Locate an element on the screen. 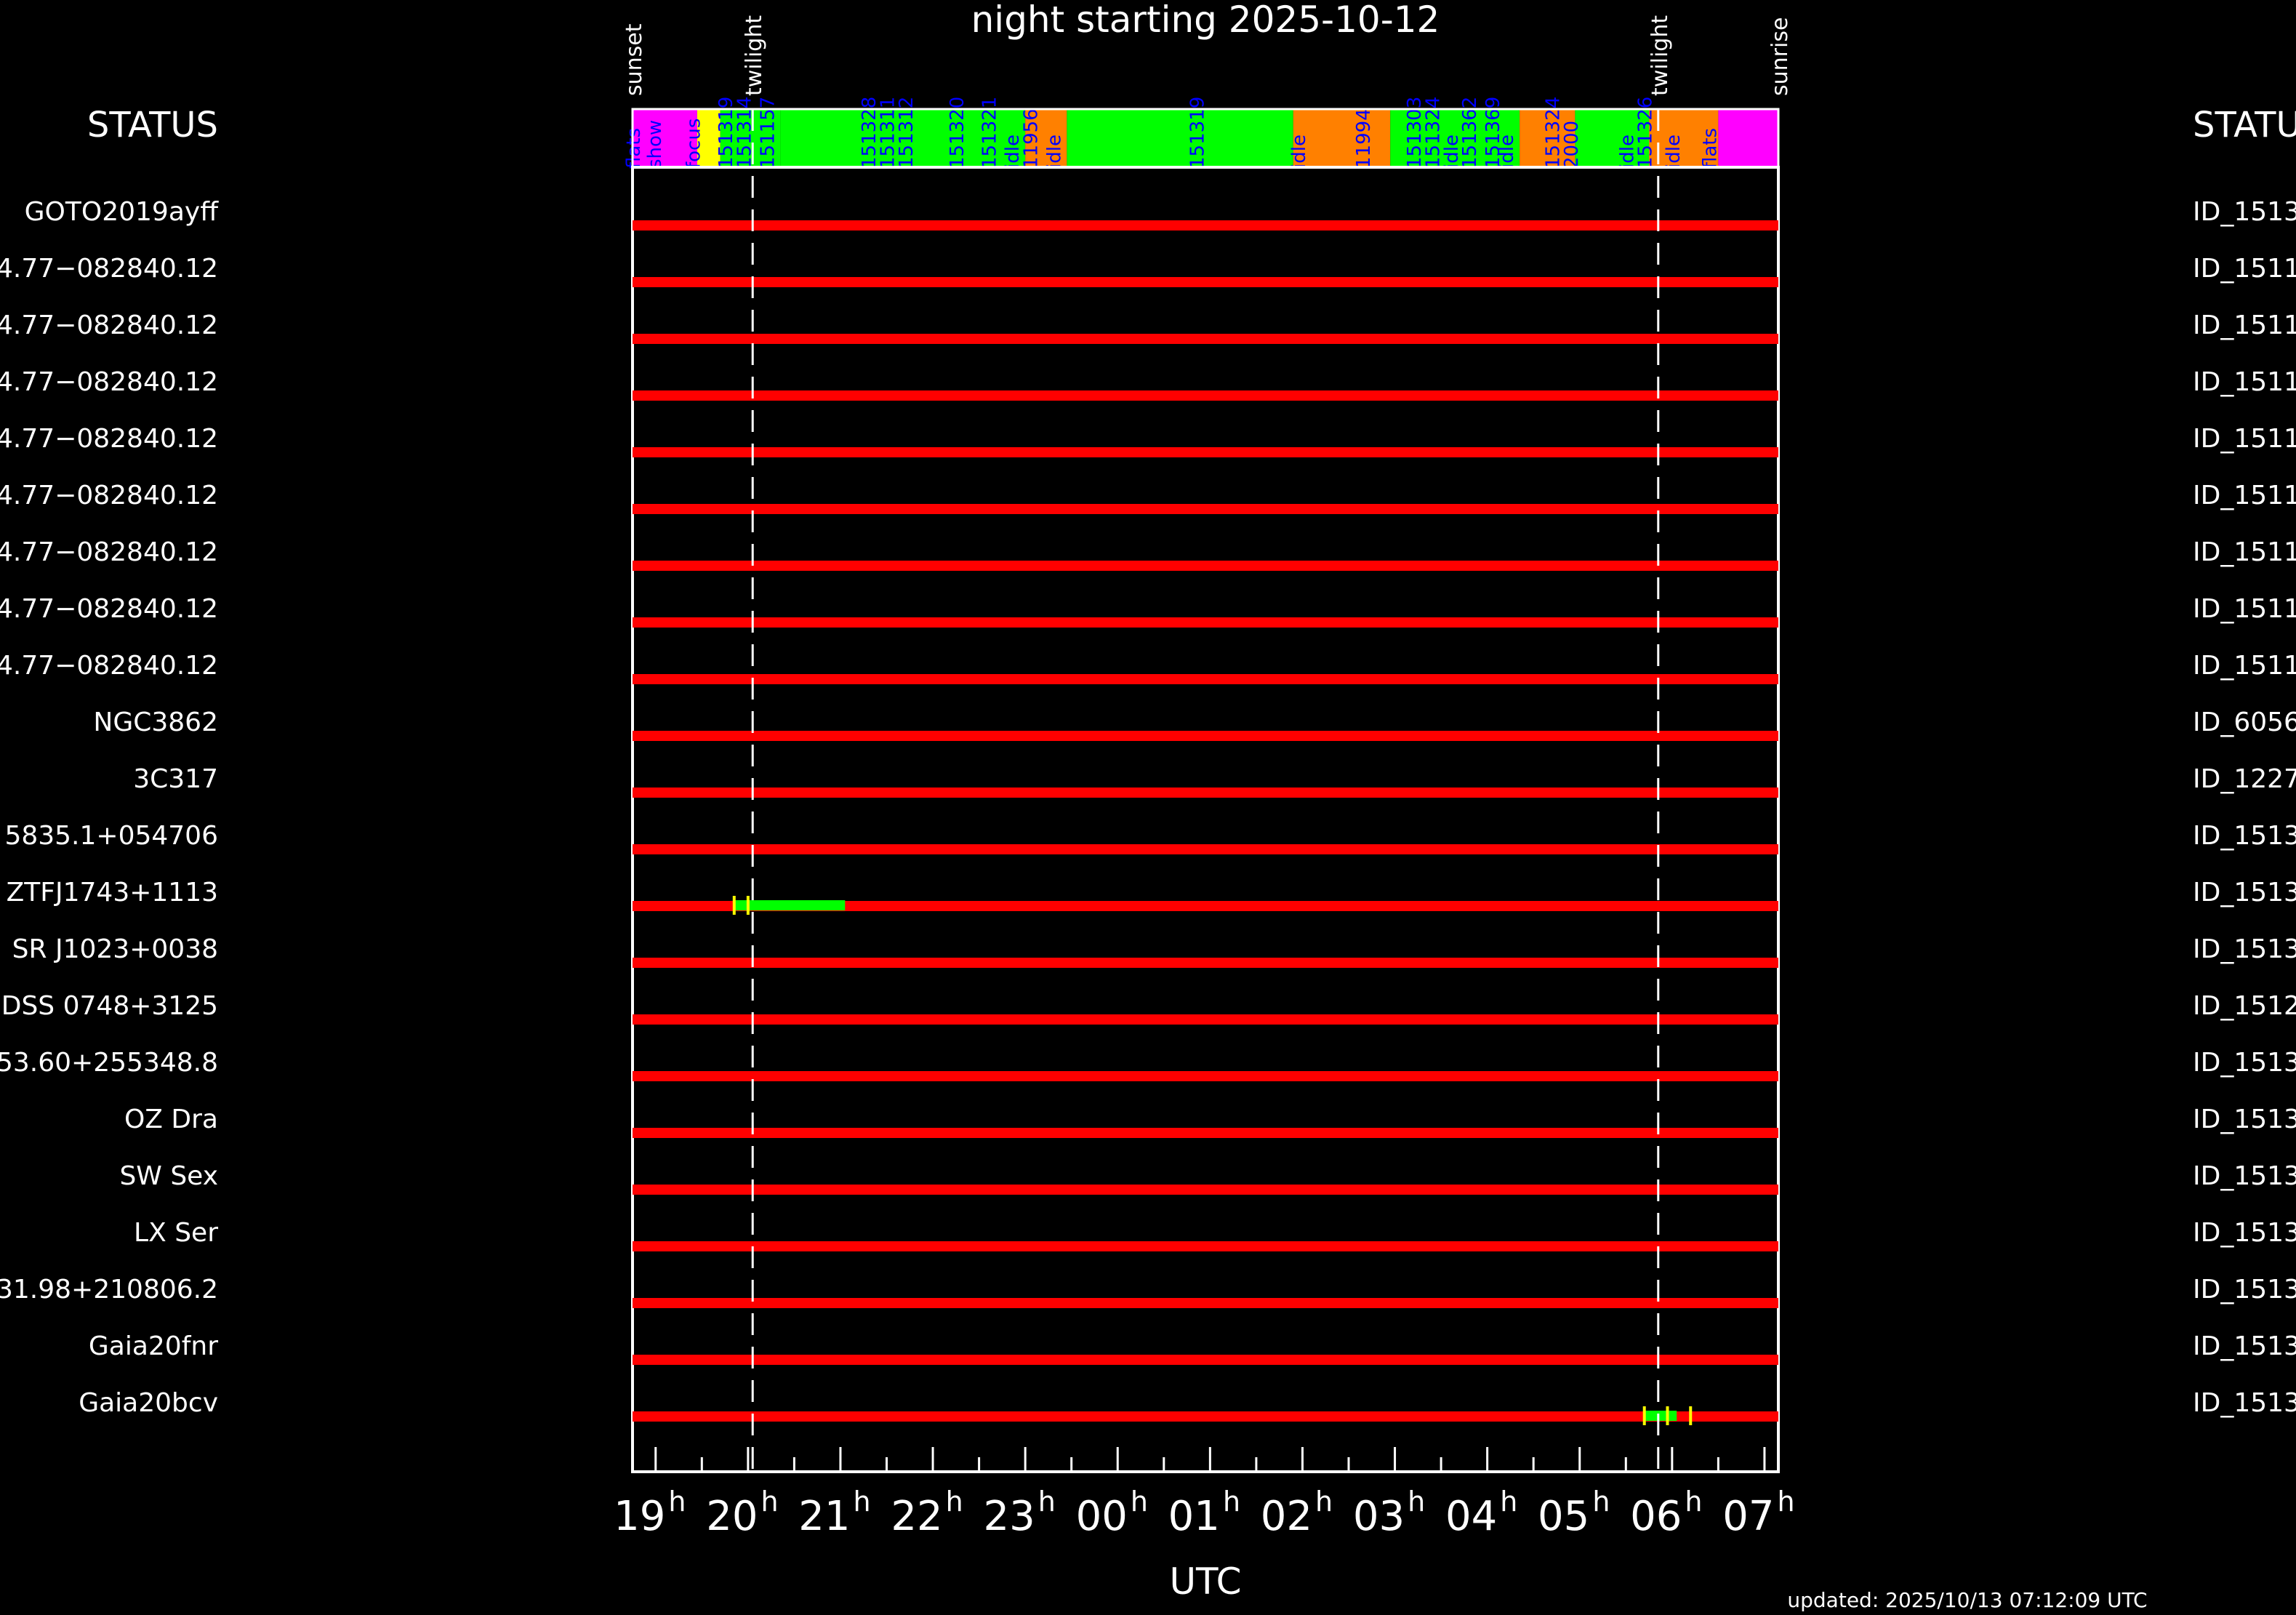 Image resolution: width=2296 pixels, height=1615 pixels. activity-label: 11956 is located at coordinates (1032, 138).